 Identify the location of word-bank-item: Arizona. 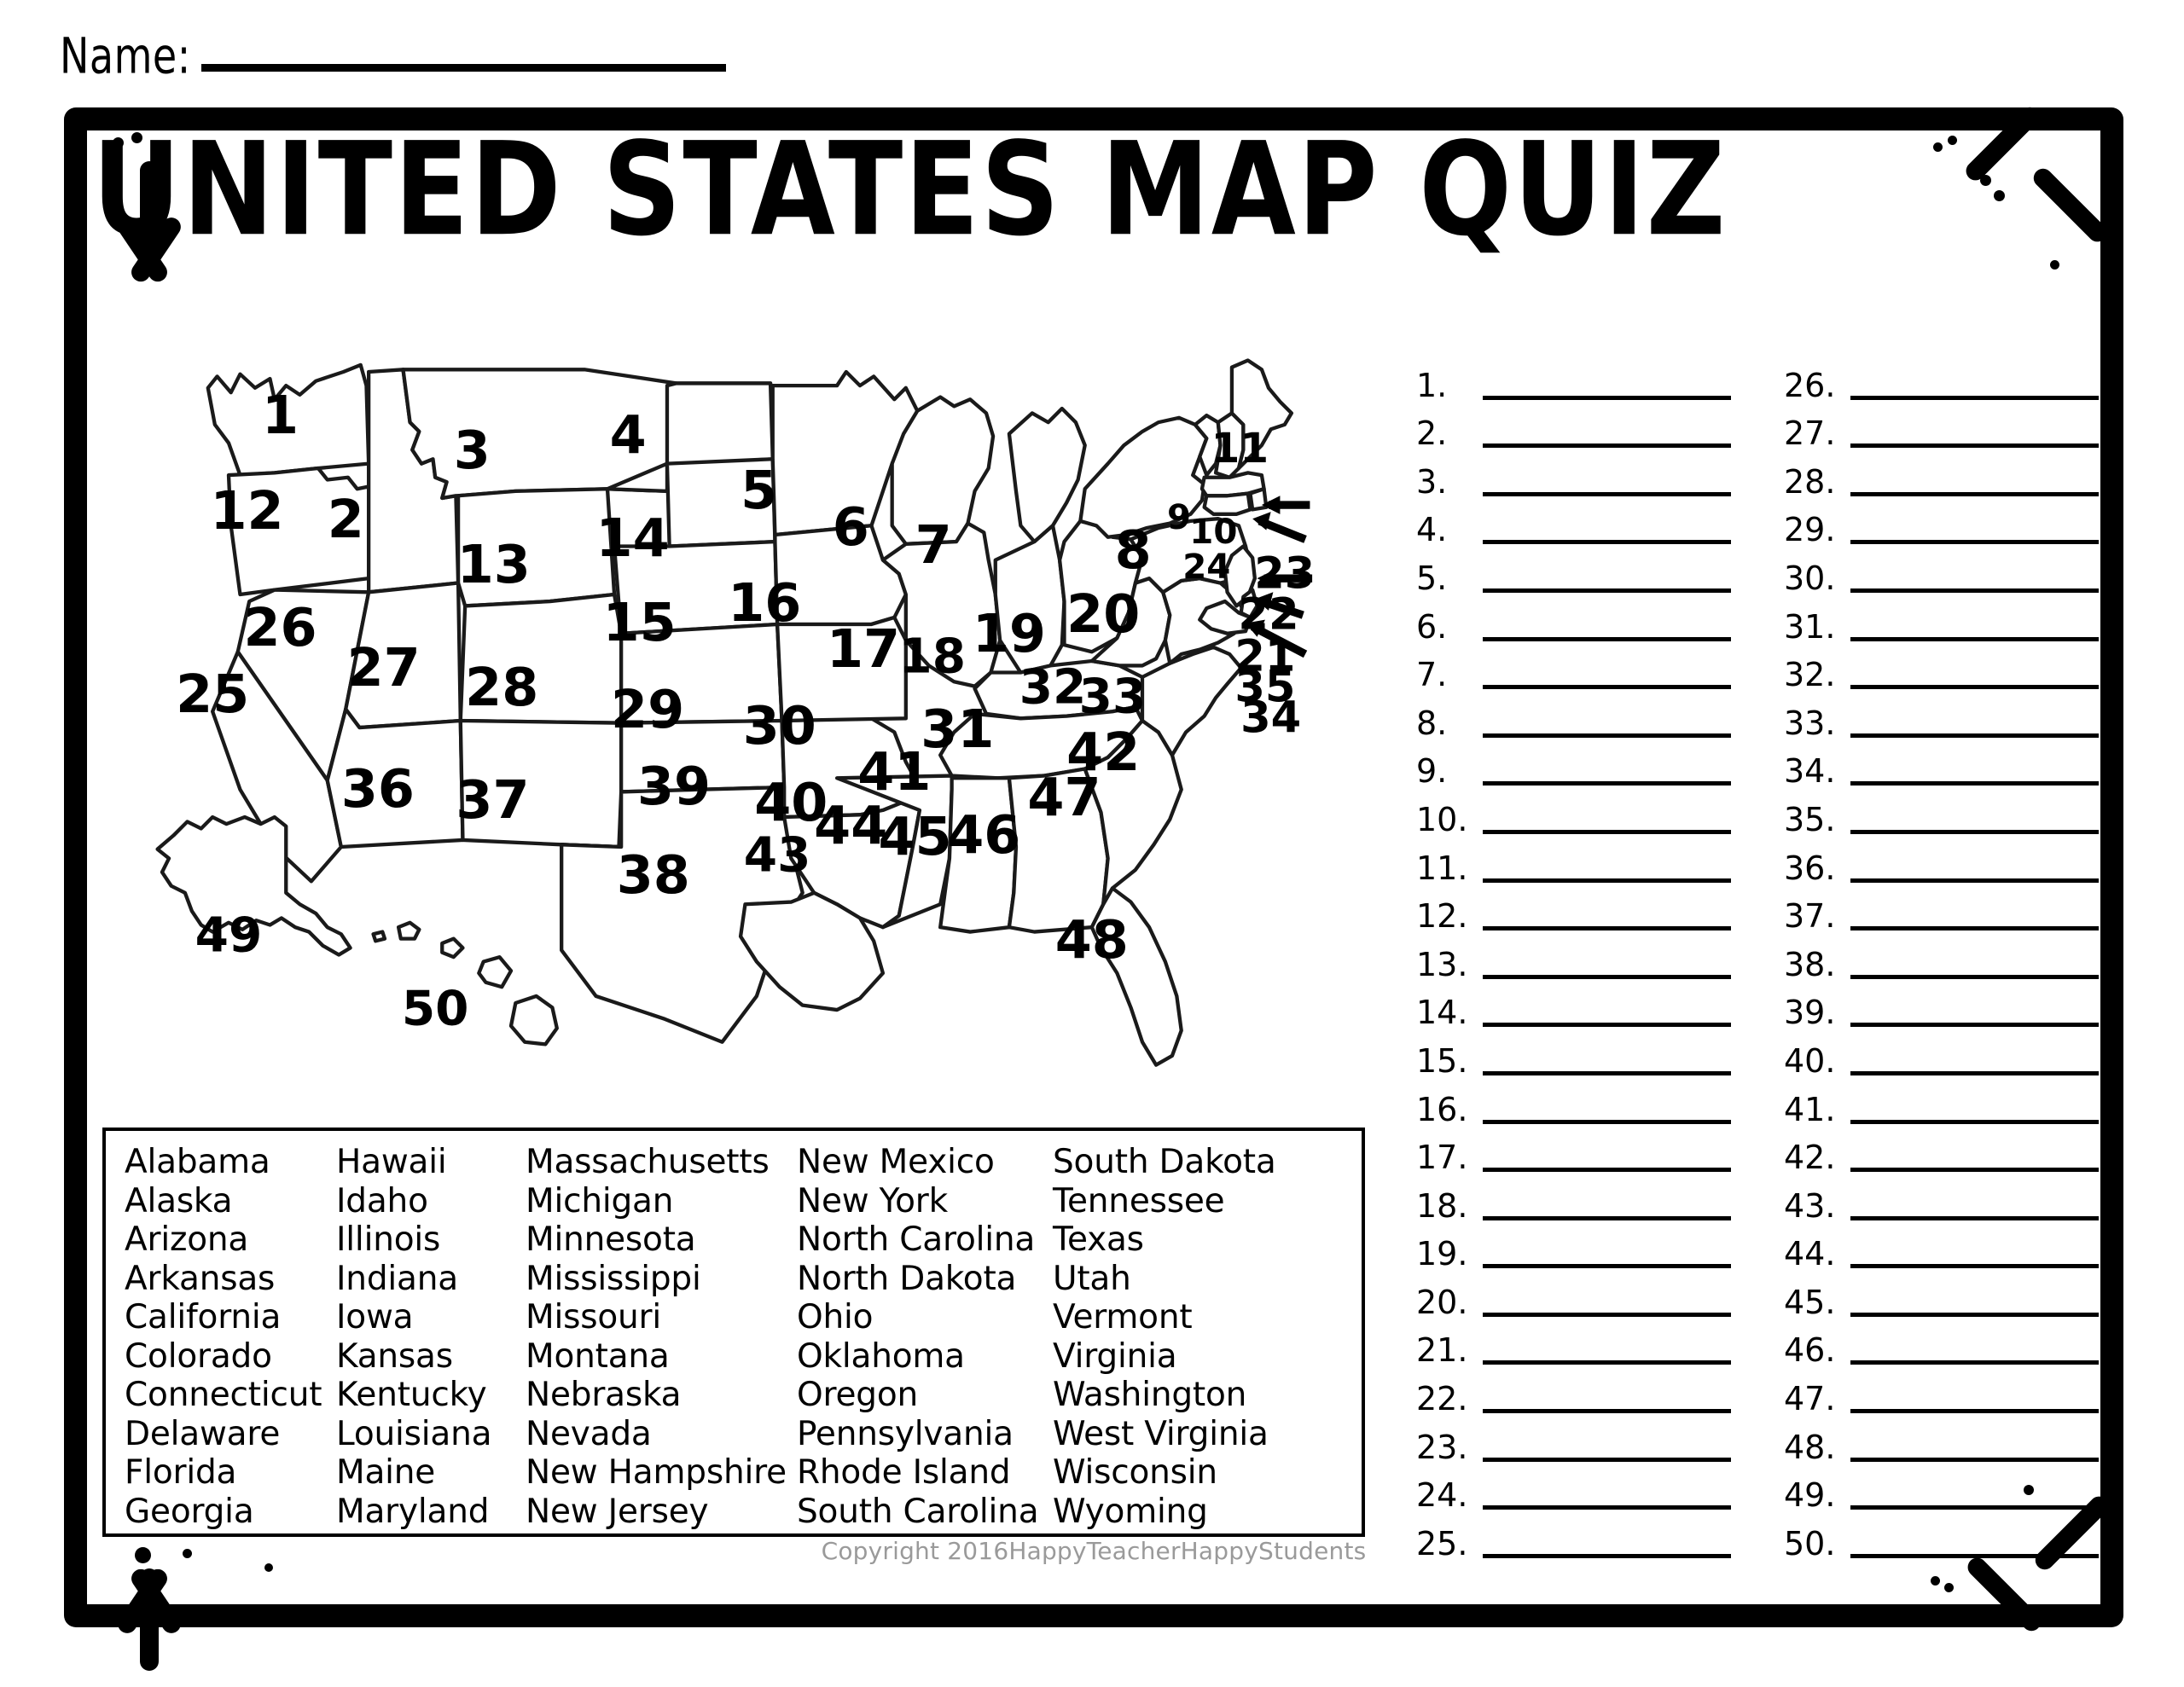
(187, 1239).